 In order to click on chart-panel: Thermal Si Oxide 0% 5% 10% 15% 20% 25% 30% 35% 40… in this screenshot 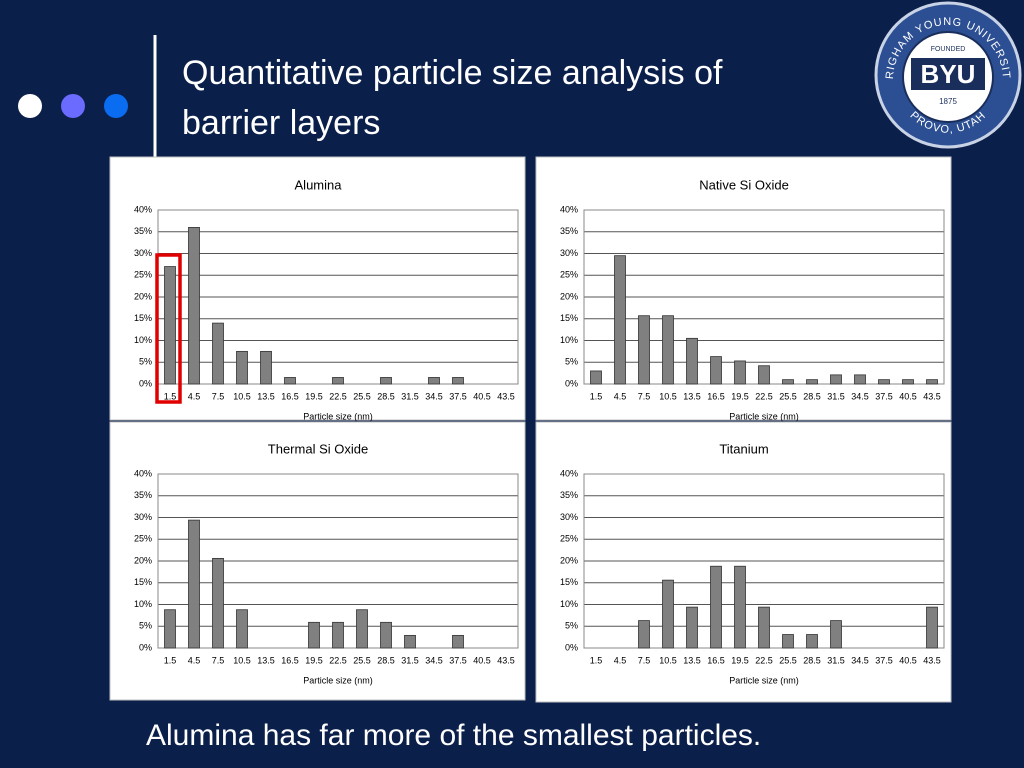, I will do `click(317, 561)`.